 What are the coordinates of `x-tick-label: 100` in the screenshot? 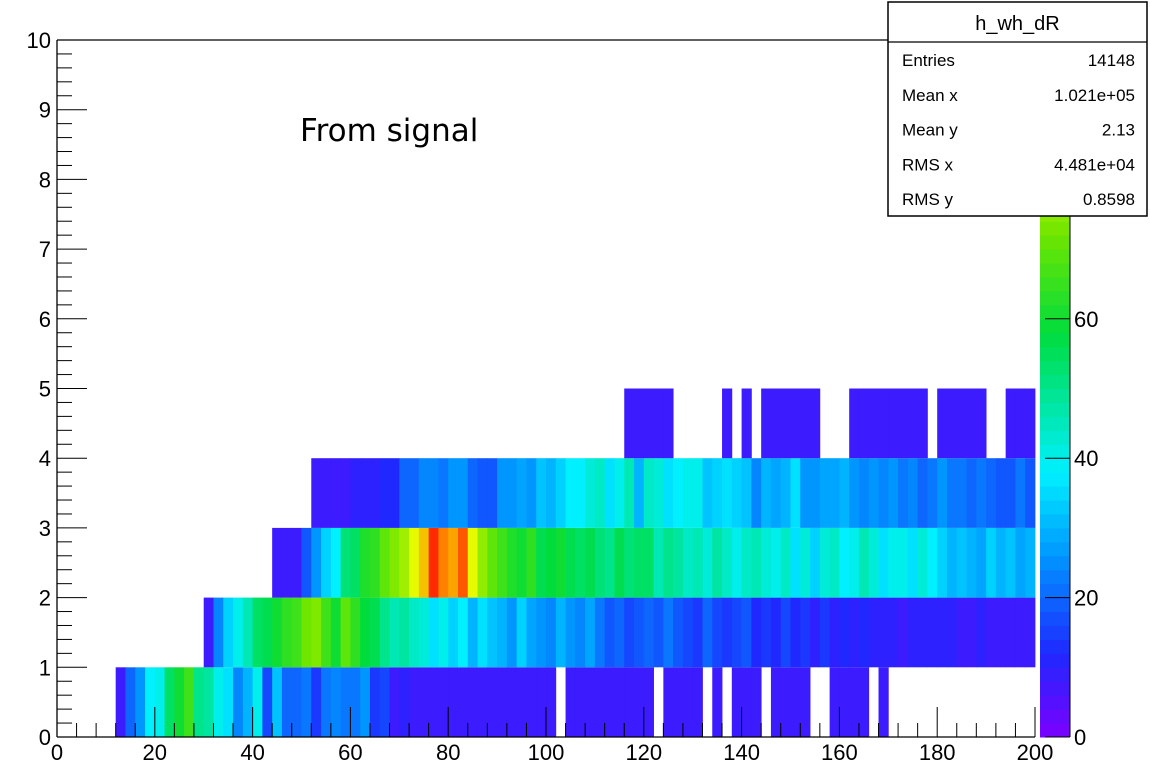 It's located at (546, 752).